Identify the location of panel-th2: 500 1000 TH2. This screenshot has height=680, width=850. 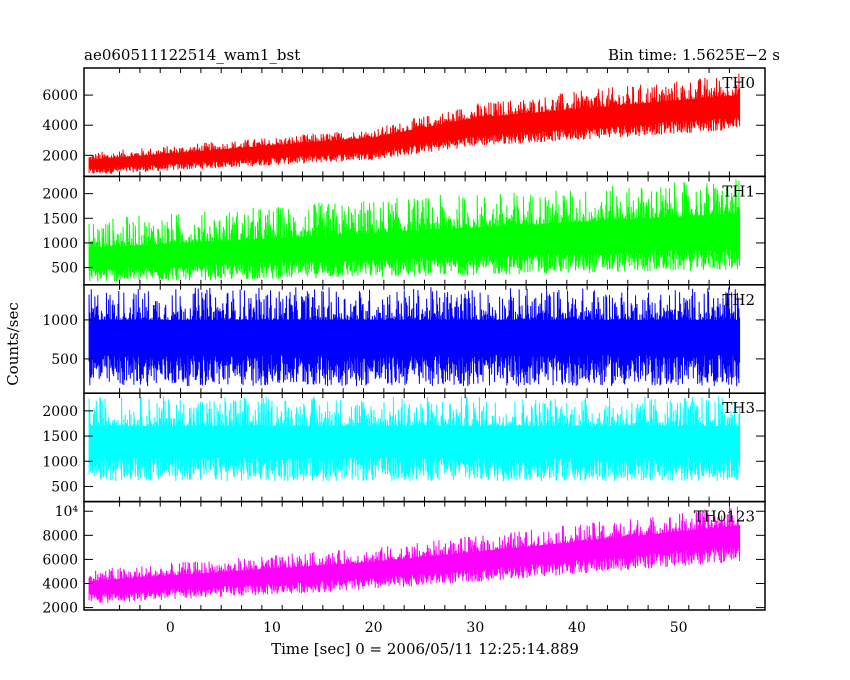
(404, 339).